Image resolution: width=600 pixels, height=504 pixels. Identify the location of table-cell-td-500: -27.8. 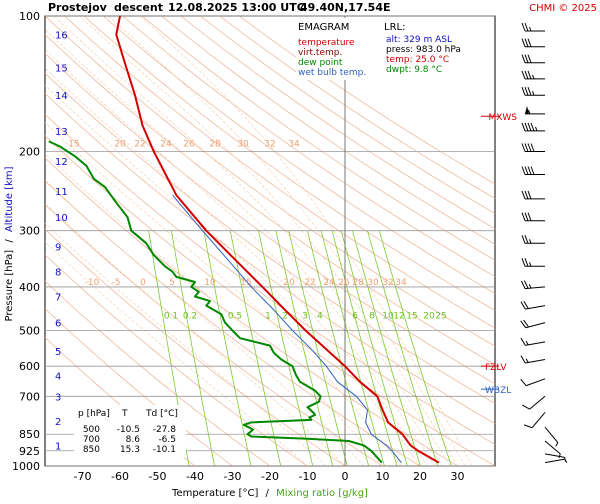
(165, 430).